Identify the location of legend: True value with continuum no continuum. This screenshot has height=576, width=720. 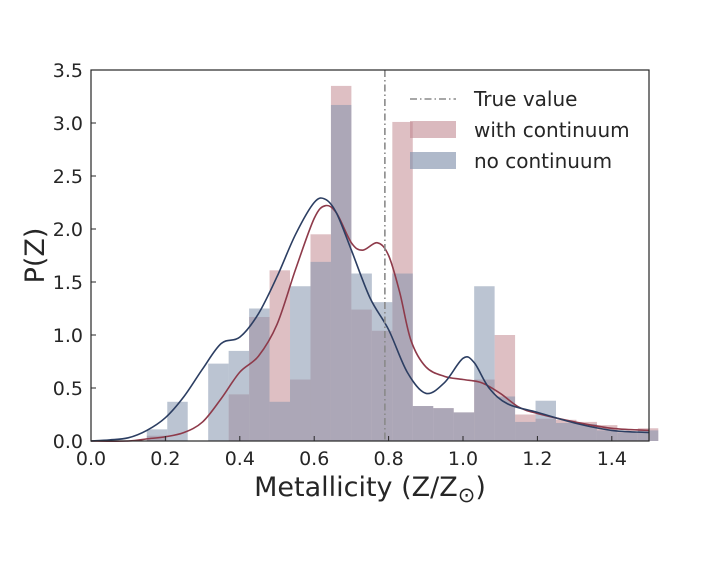
(520, 130).